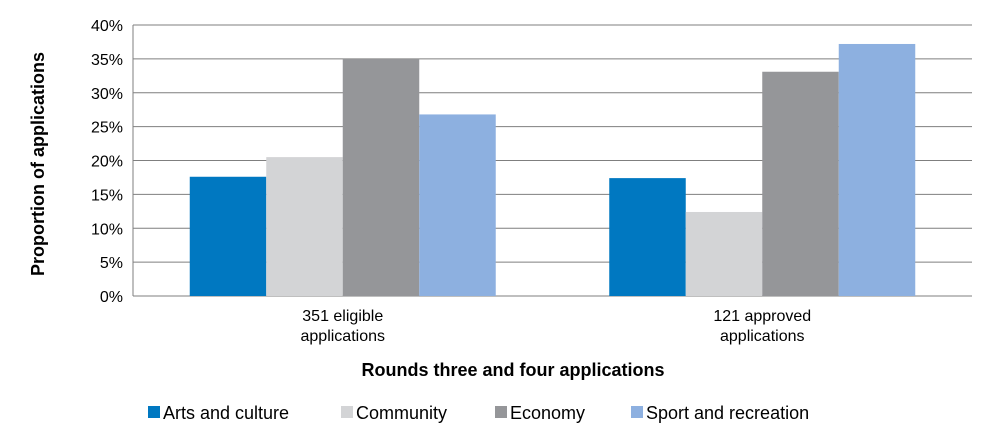 Image resolution: width=1003 pixels, height=443 pixels. What do you see at coordinates (107, 94) in the screenshot?
I see `y-tick-label: 30%` at bounding box center [107, 94].